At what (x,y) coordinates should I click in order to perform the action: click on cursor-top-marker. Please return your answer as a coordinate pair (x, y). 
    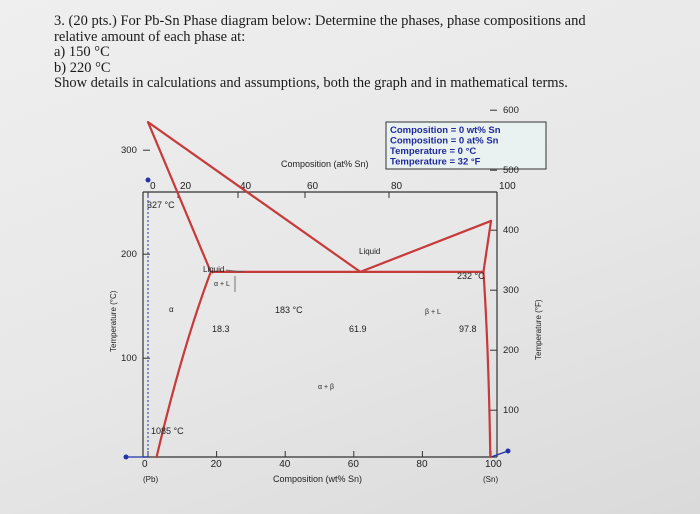
    Looking at the image, I should click on (148, 180).